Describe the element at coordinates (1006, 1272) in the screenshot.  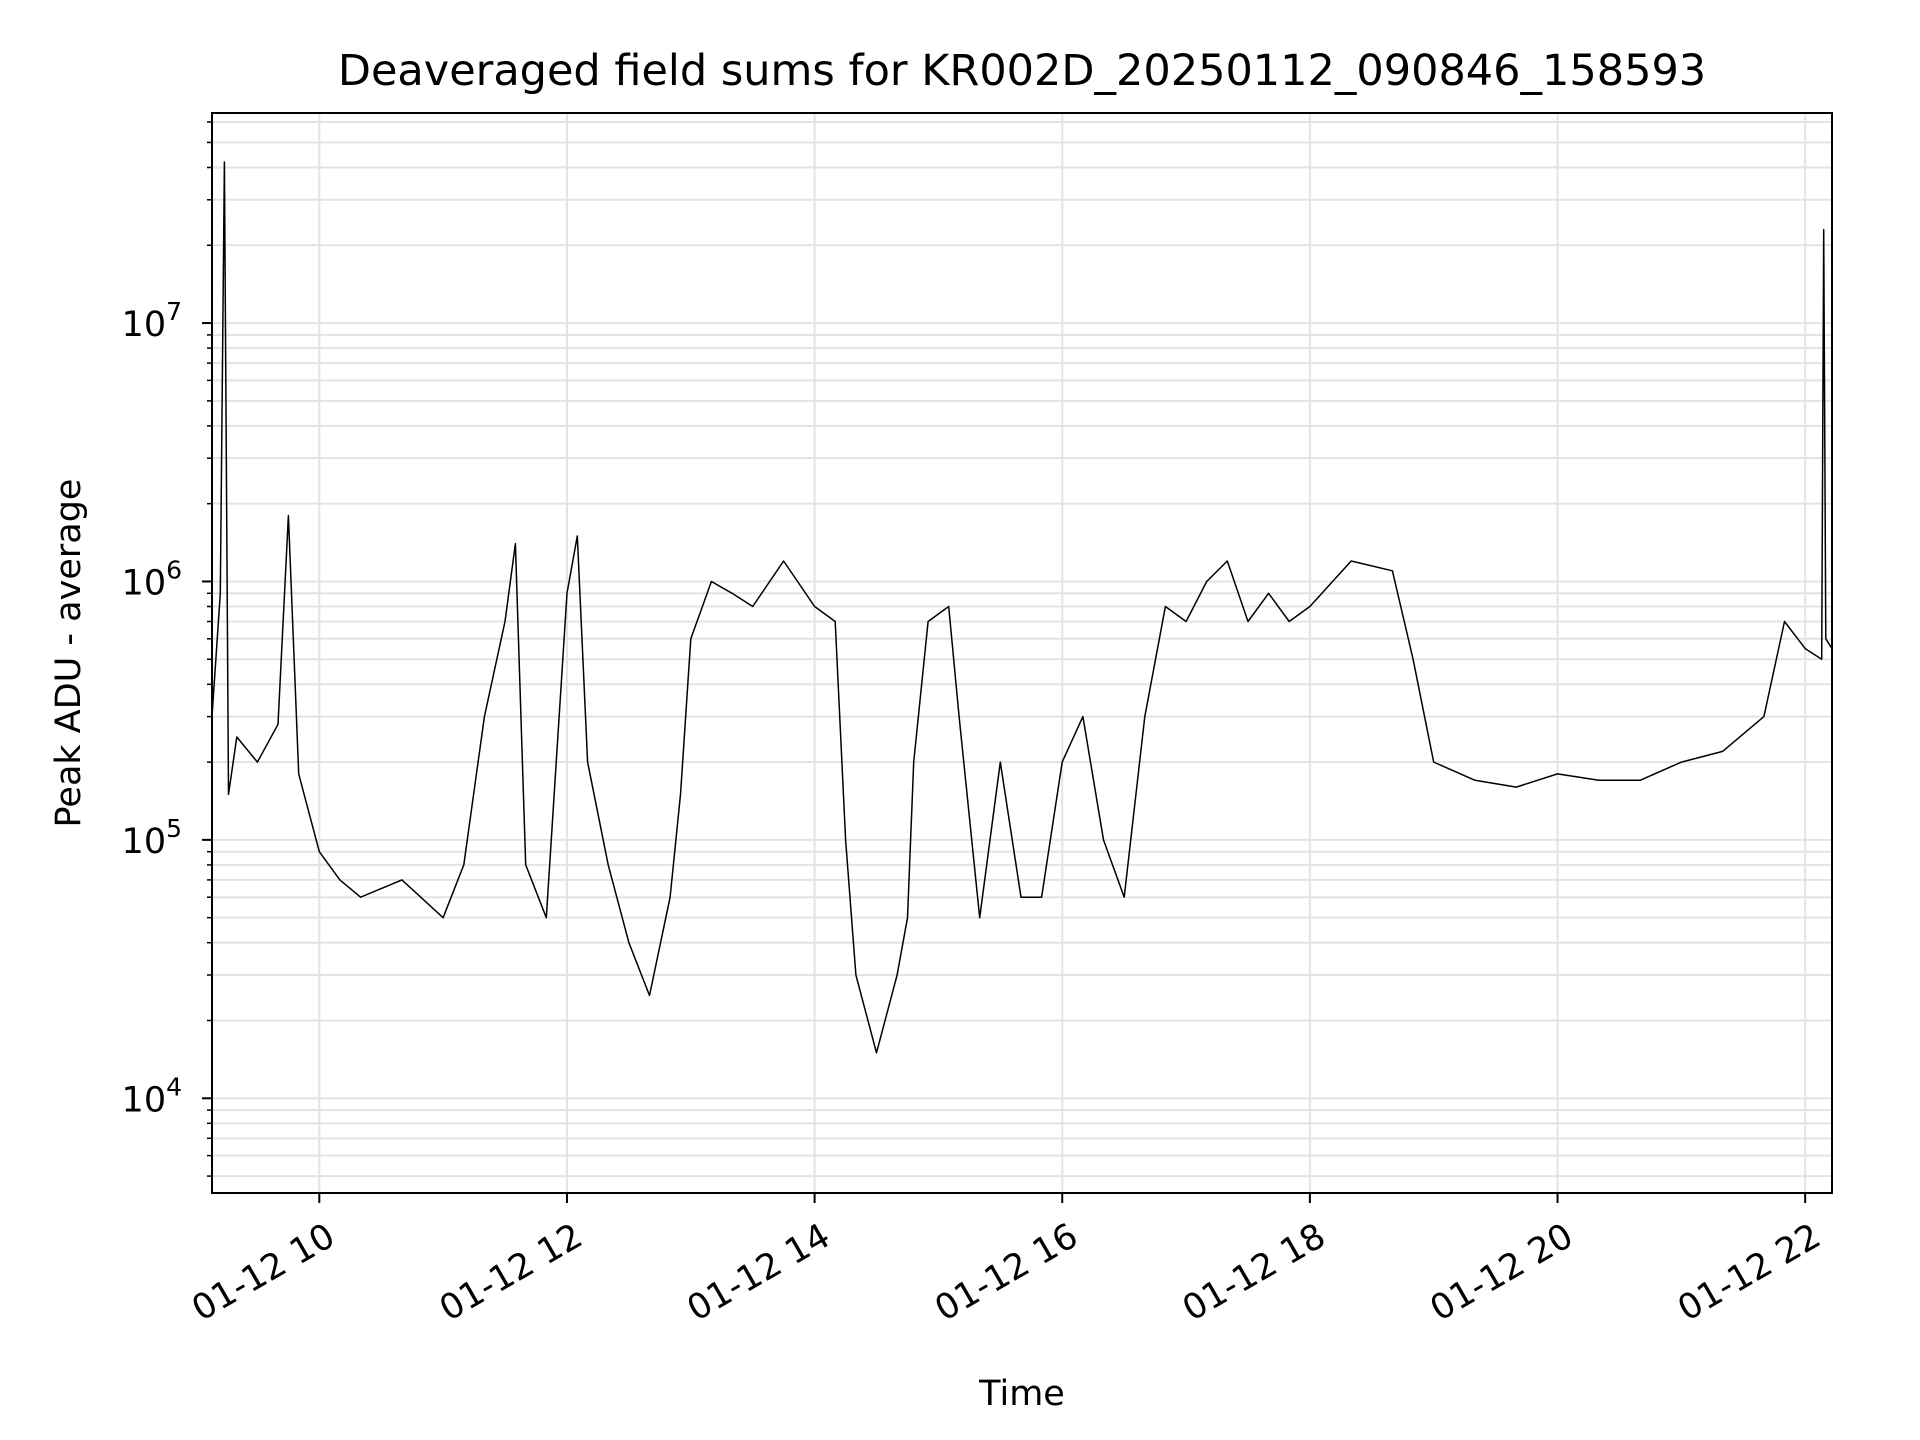
I see `x-tick-label: 01-12 16` at that location.